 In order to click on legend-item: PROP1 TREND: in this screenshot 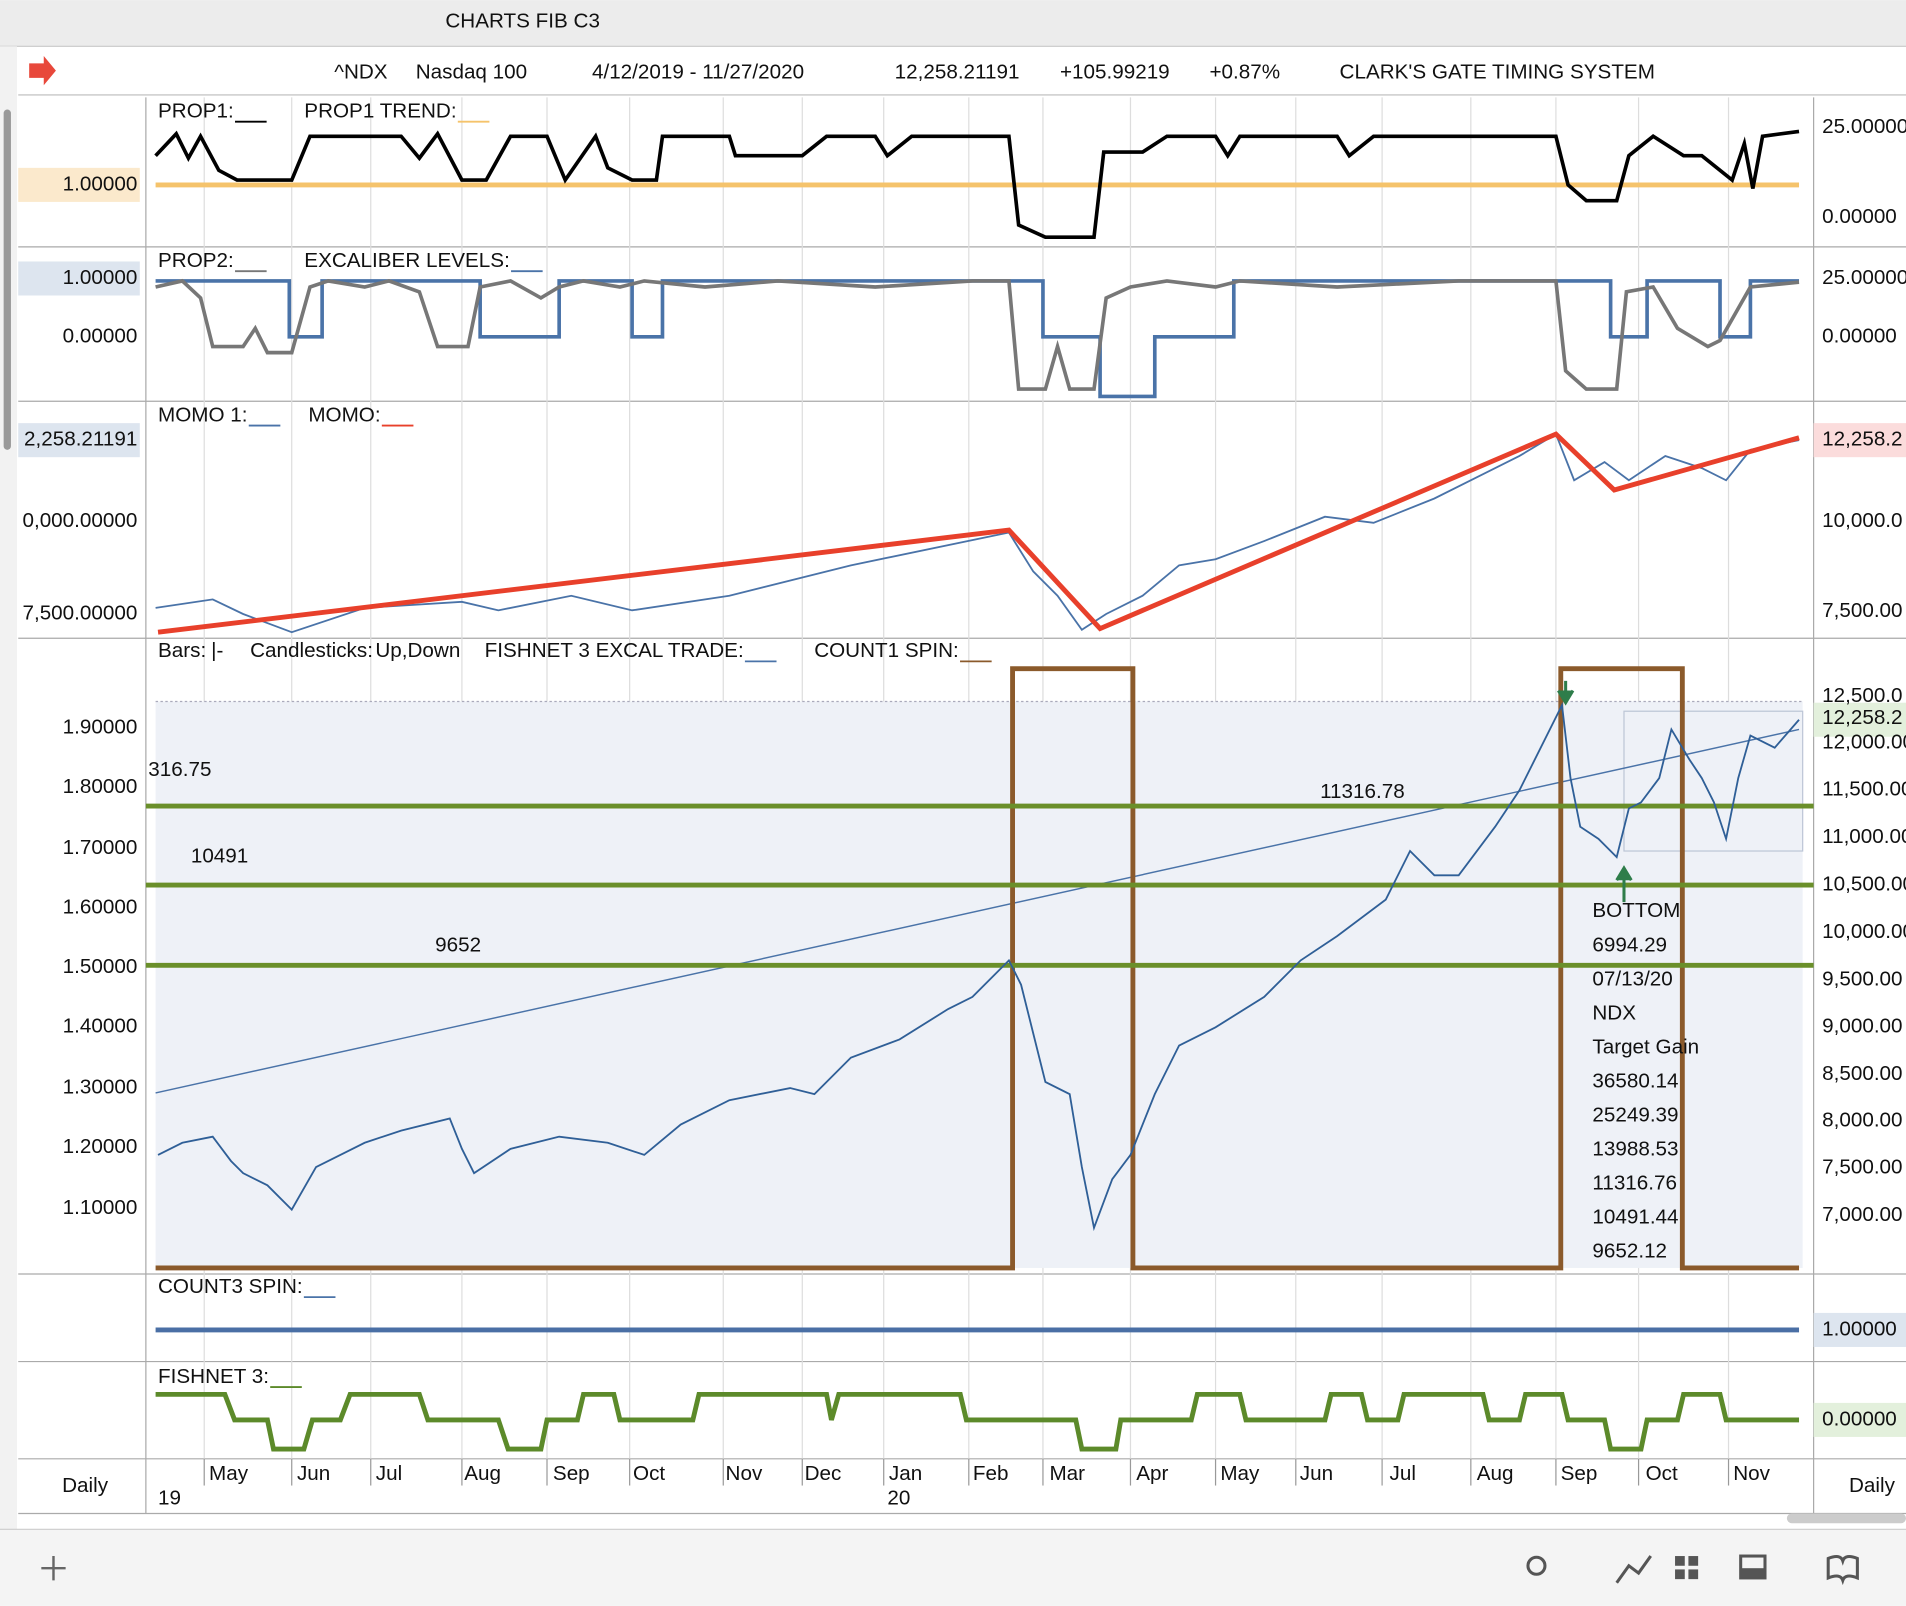, I will do `click(380, 110)`.